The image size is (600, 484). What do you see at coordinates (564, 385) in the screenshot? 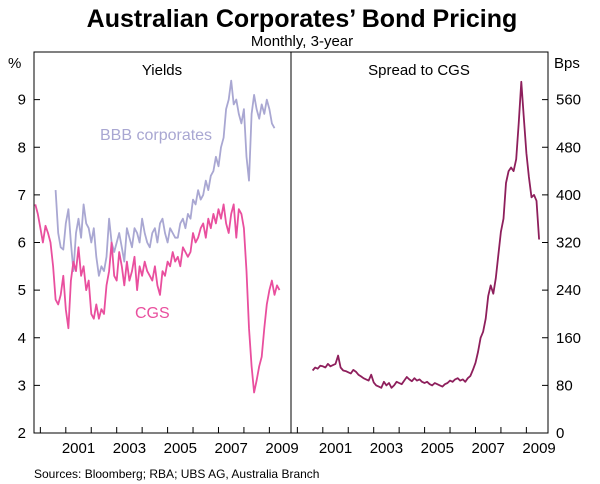
I see `right-y-tick-label: 80` at bounding box center [564, 385].